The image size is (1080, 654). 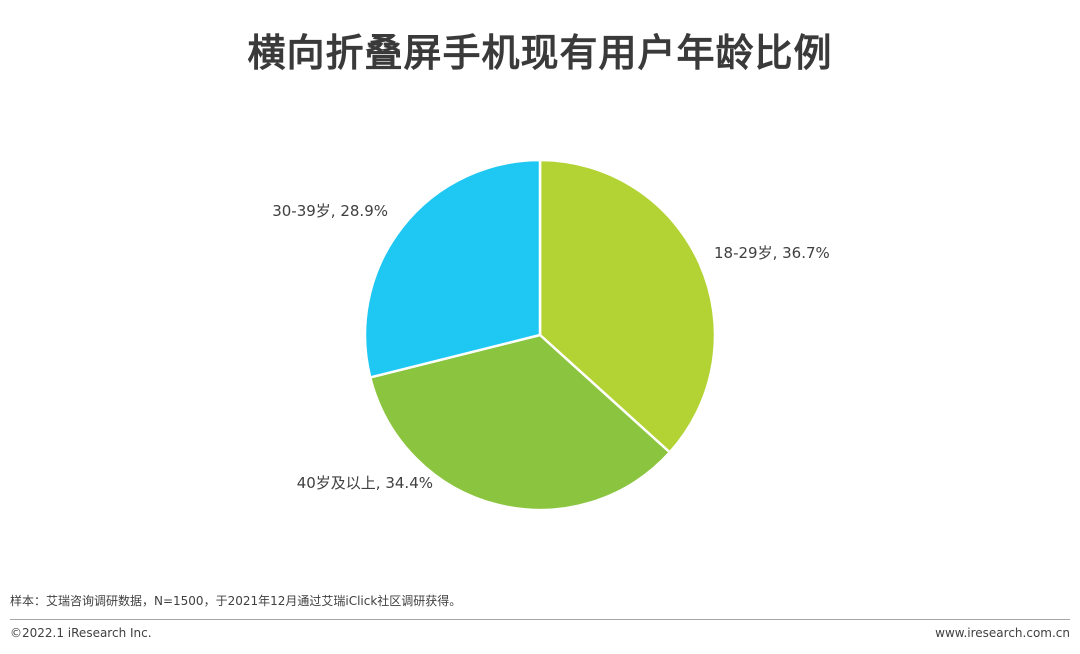 What do you see at coordinates (1002, 633) in the screenshot?
I see `website-link: www.iresearch.com.cn` at bounding box center [1002, 633].